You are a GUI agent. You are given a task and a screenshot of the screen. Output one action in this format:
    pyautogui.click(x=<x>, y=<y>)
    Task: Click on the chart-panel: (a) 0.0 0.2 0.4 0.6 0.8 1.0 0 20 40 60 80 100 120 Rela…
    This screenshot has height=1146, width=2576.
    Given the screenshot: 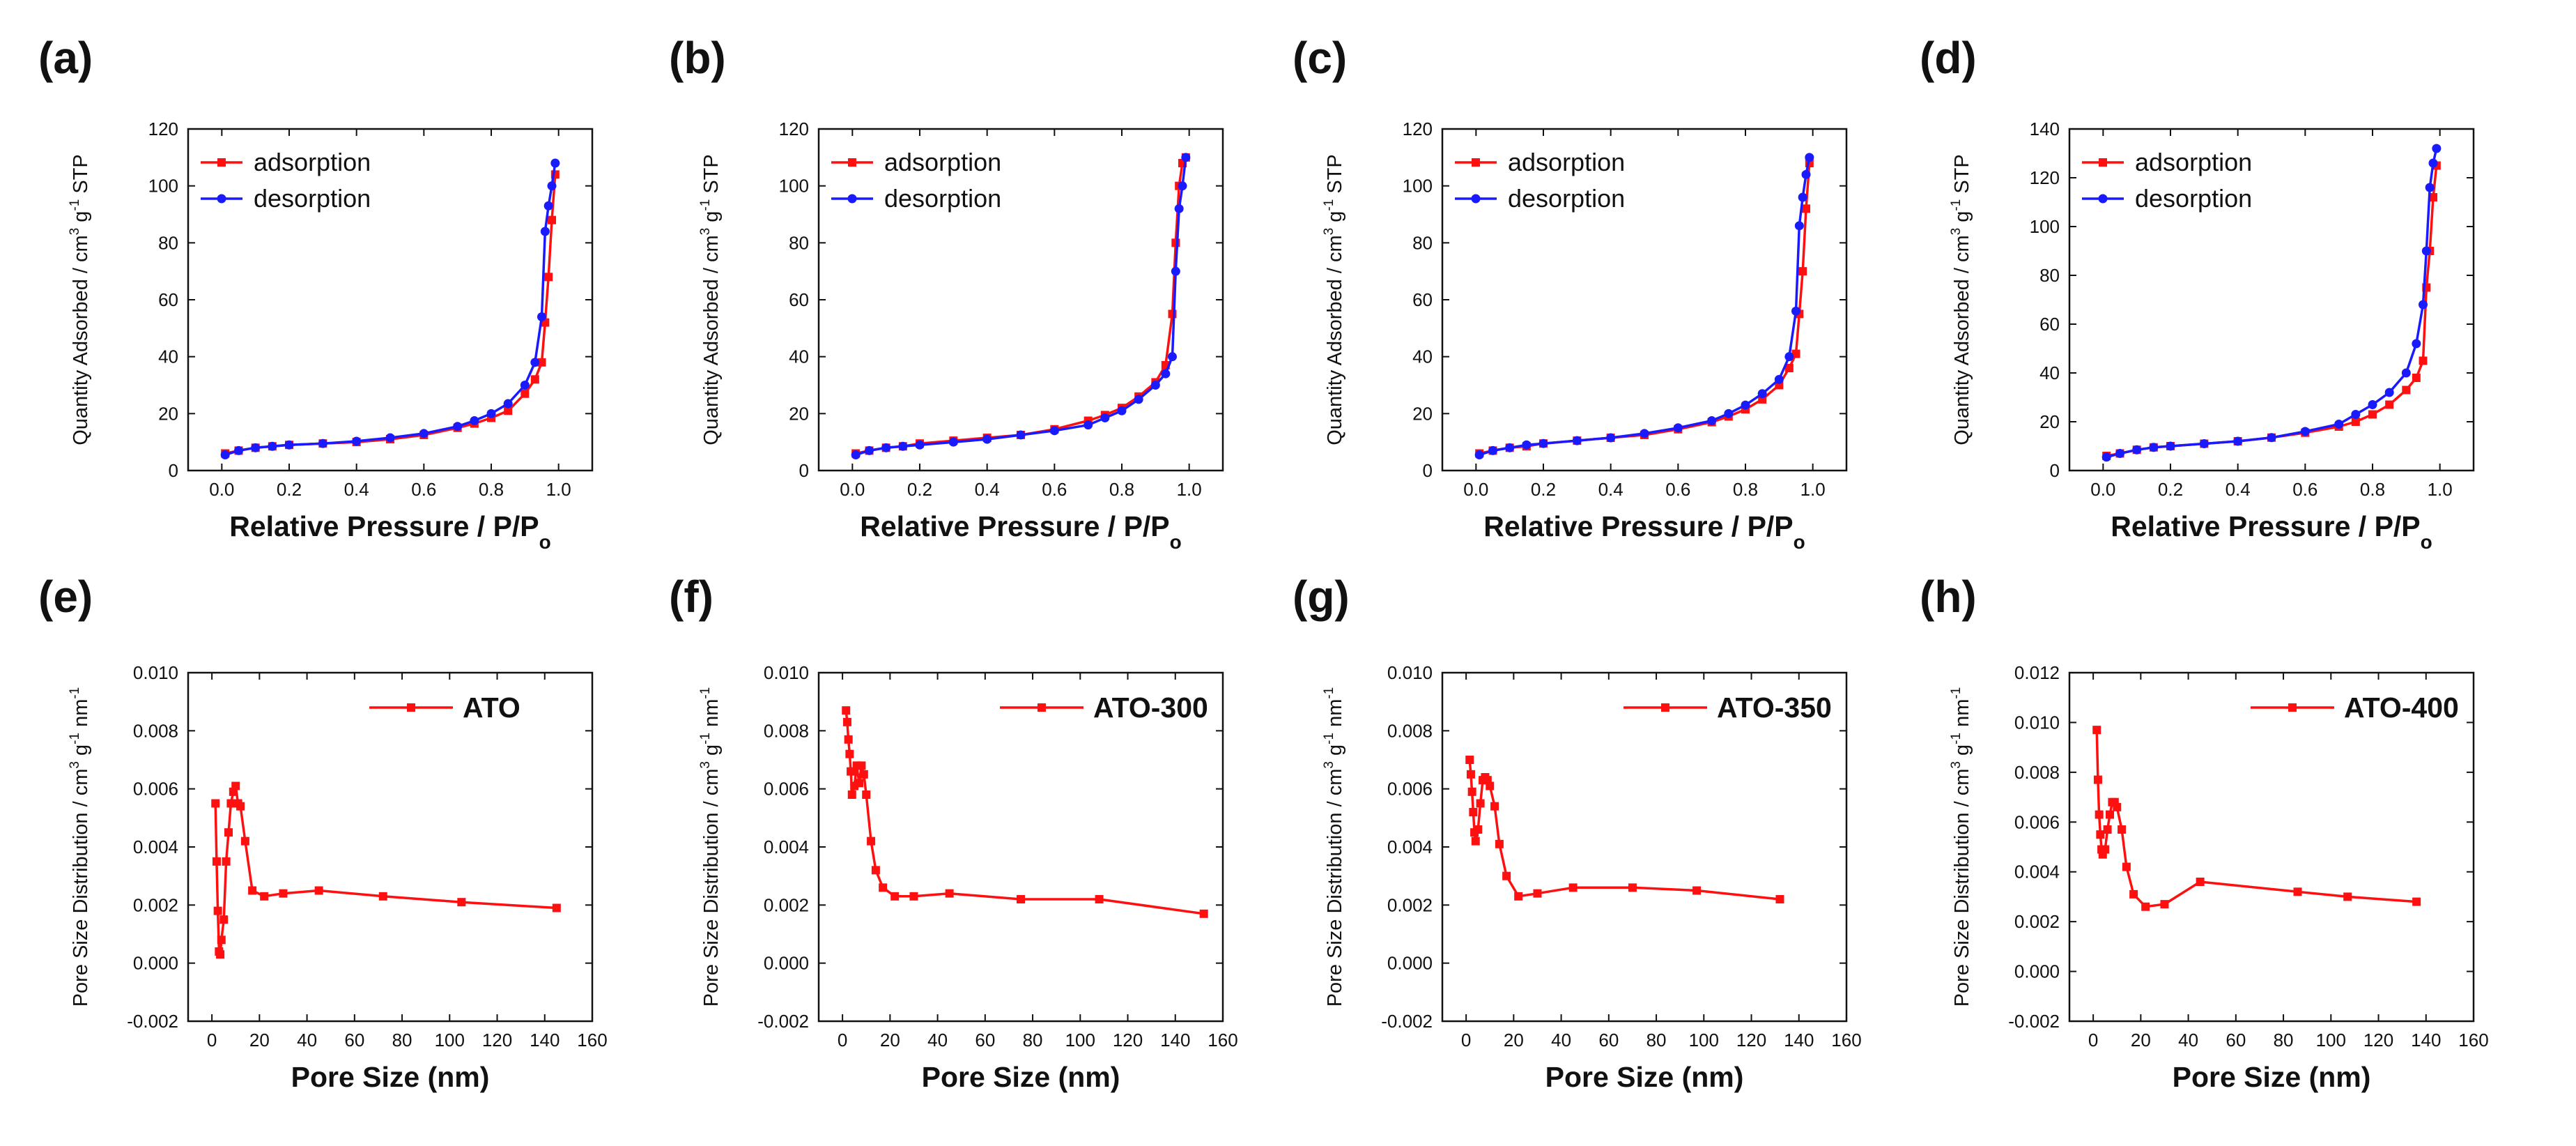 What is the action you would take?
    pyautogui.click(x=316, y=293)
    